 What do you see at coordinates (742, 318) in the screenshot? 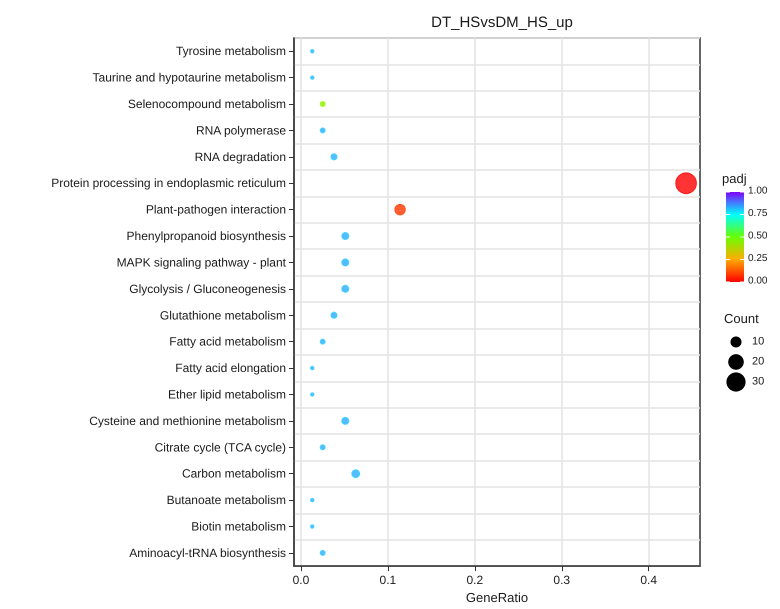
I see `legend-title: Count` at bounding box center [742, 318].